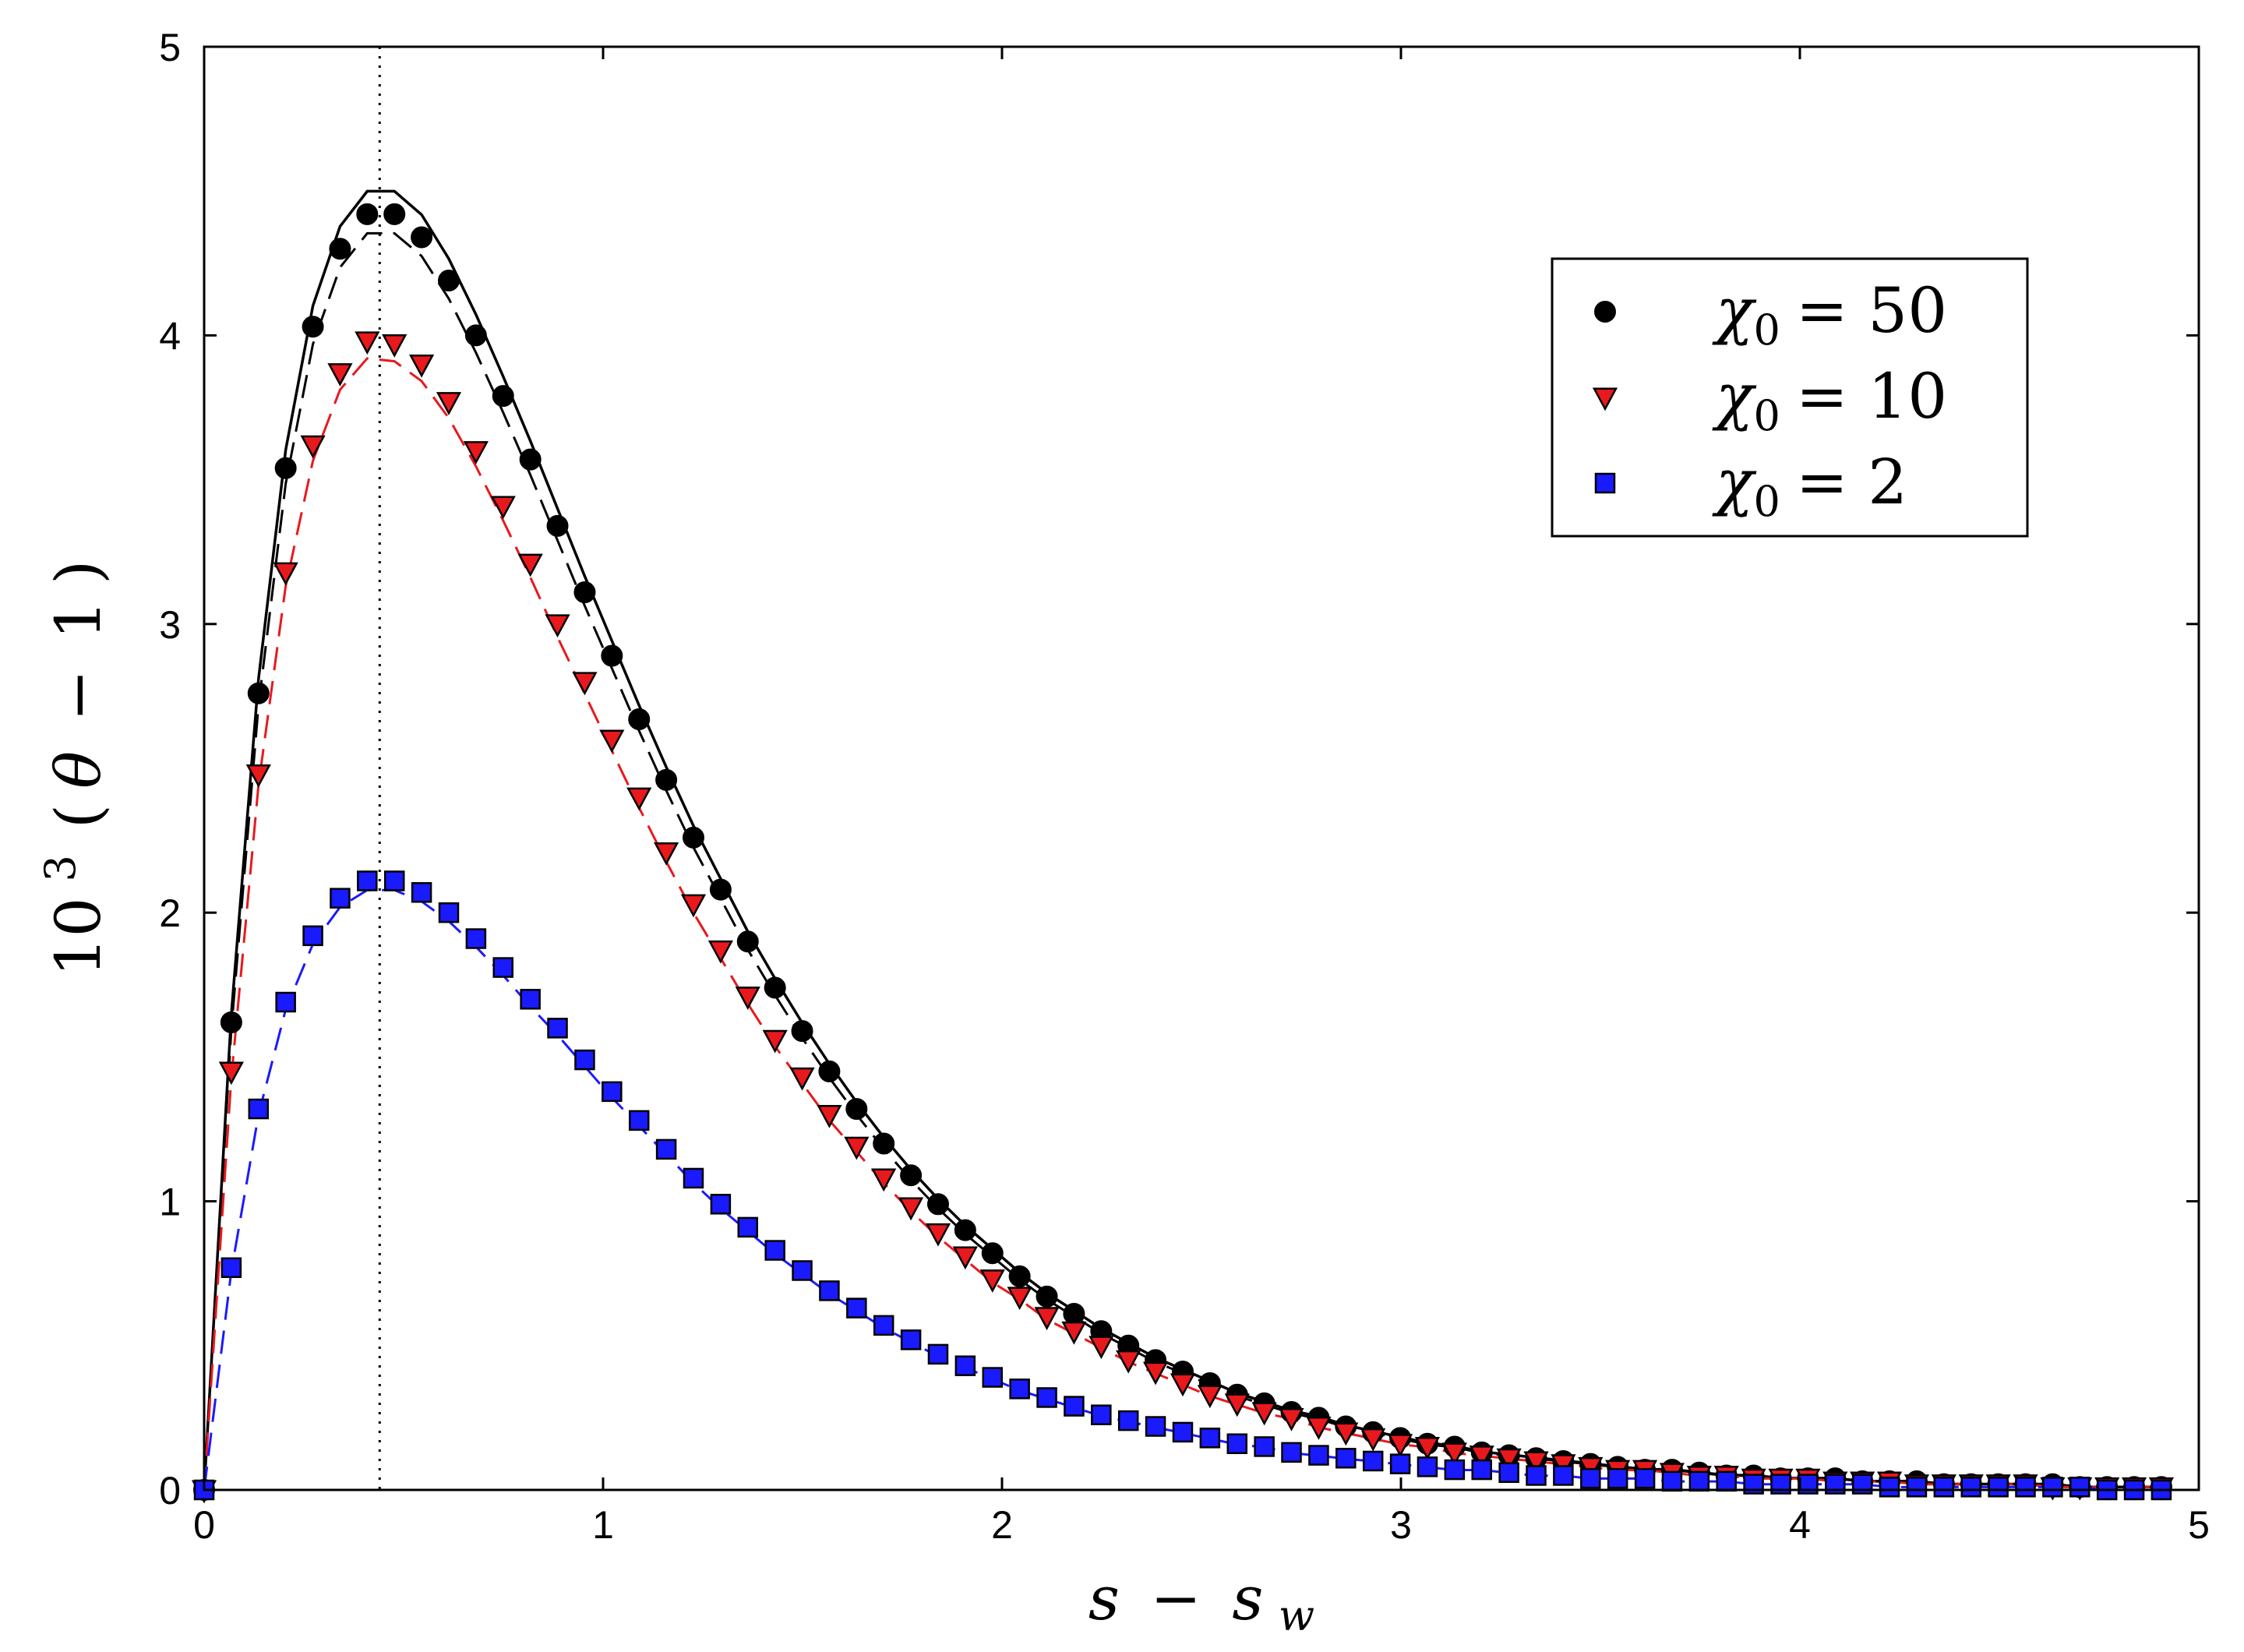 The width and height of the screenshot is (2244, 1652). What do you see at coordinates (1769, 400) in the screenshot?
I see `legend-entry-1: χ0 = 10` at bounding box center [1769, 400].